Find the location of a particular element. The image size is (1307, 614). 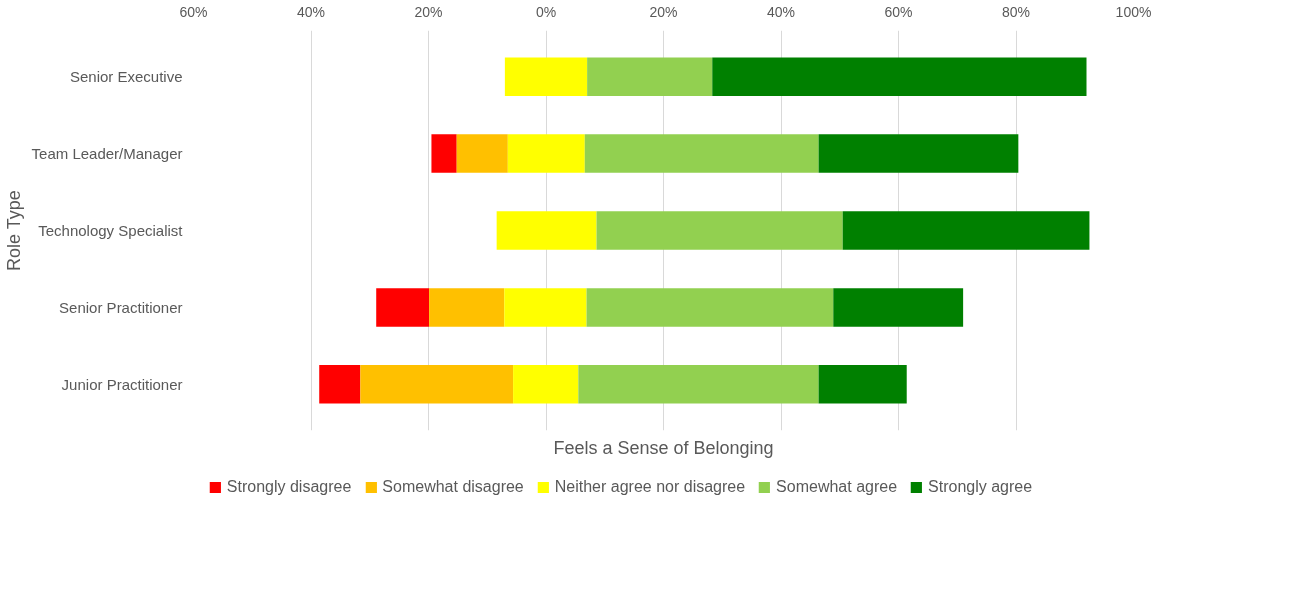

legend-label: Strongly disagree is located at coordinates (289, 487).